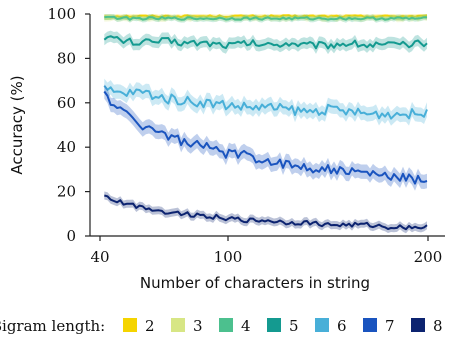 This screenshot has width=475, height=341. What do you see at coordinates (390, 326) in the screenshot?
I see `legend-label-7: 7` at bounding box center [390, 326].